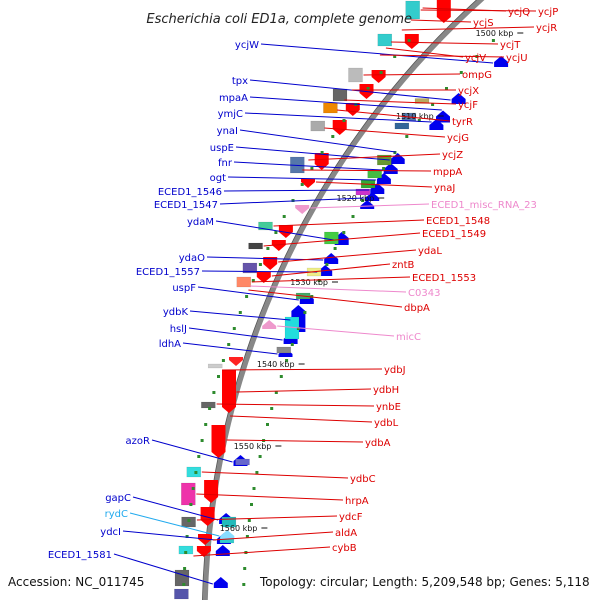 Image resolution: width=600 pixels, height=600 pixels. What do you see at coordinates (452, 155) in the screenshot?
I see `gene-label-right: ycjZ` at bounding box center [452, 155].